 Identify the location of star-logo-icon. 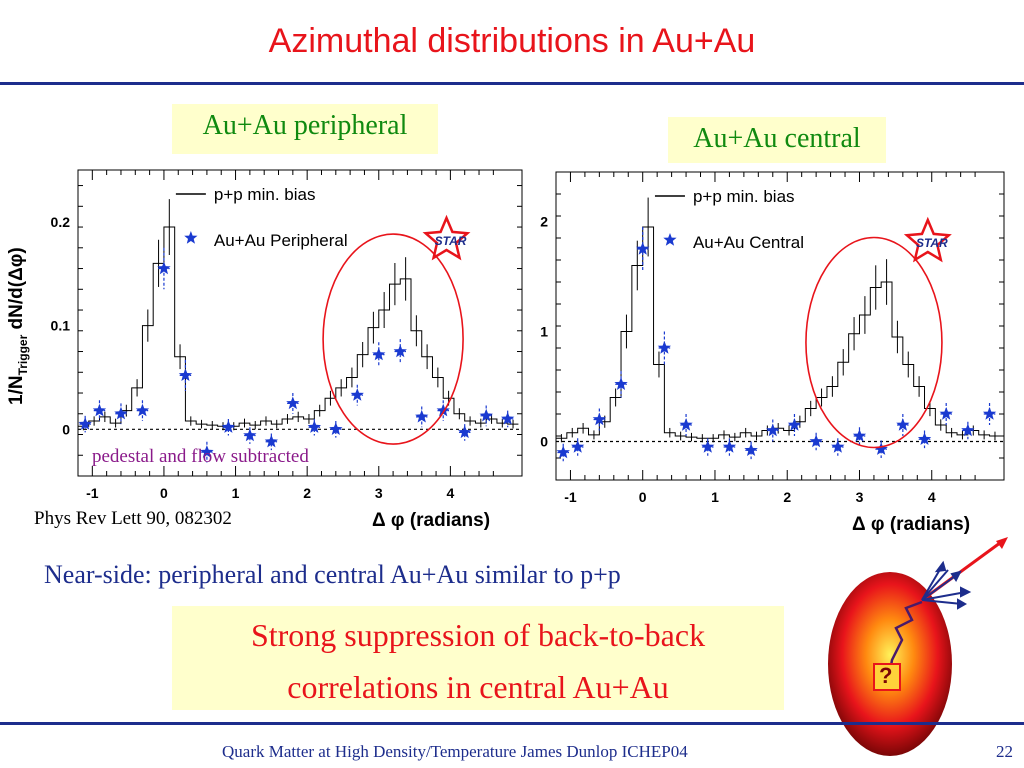
(927, 239).